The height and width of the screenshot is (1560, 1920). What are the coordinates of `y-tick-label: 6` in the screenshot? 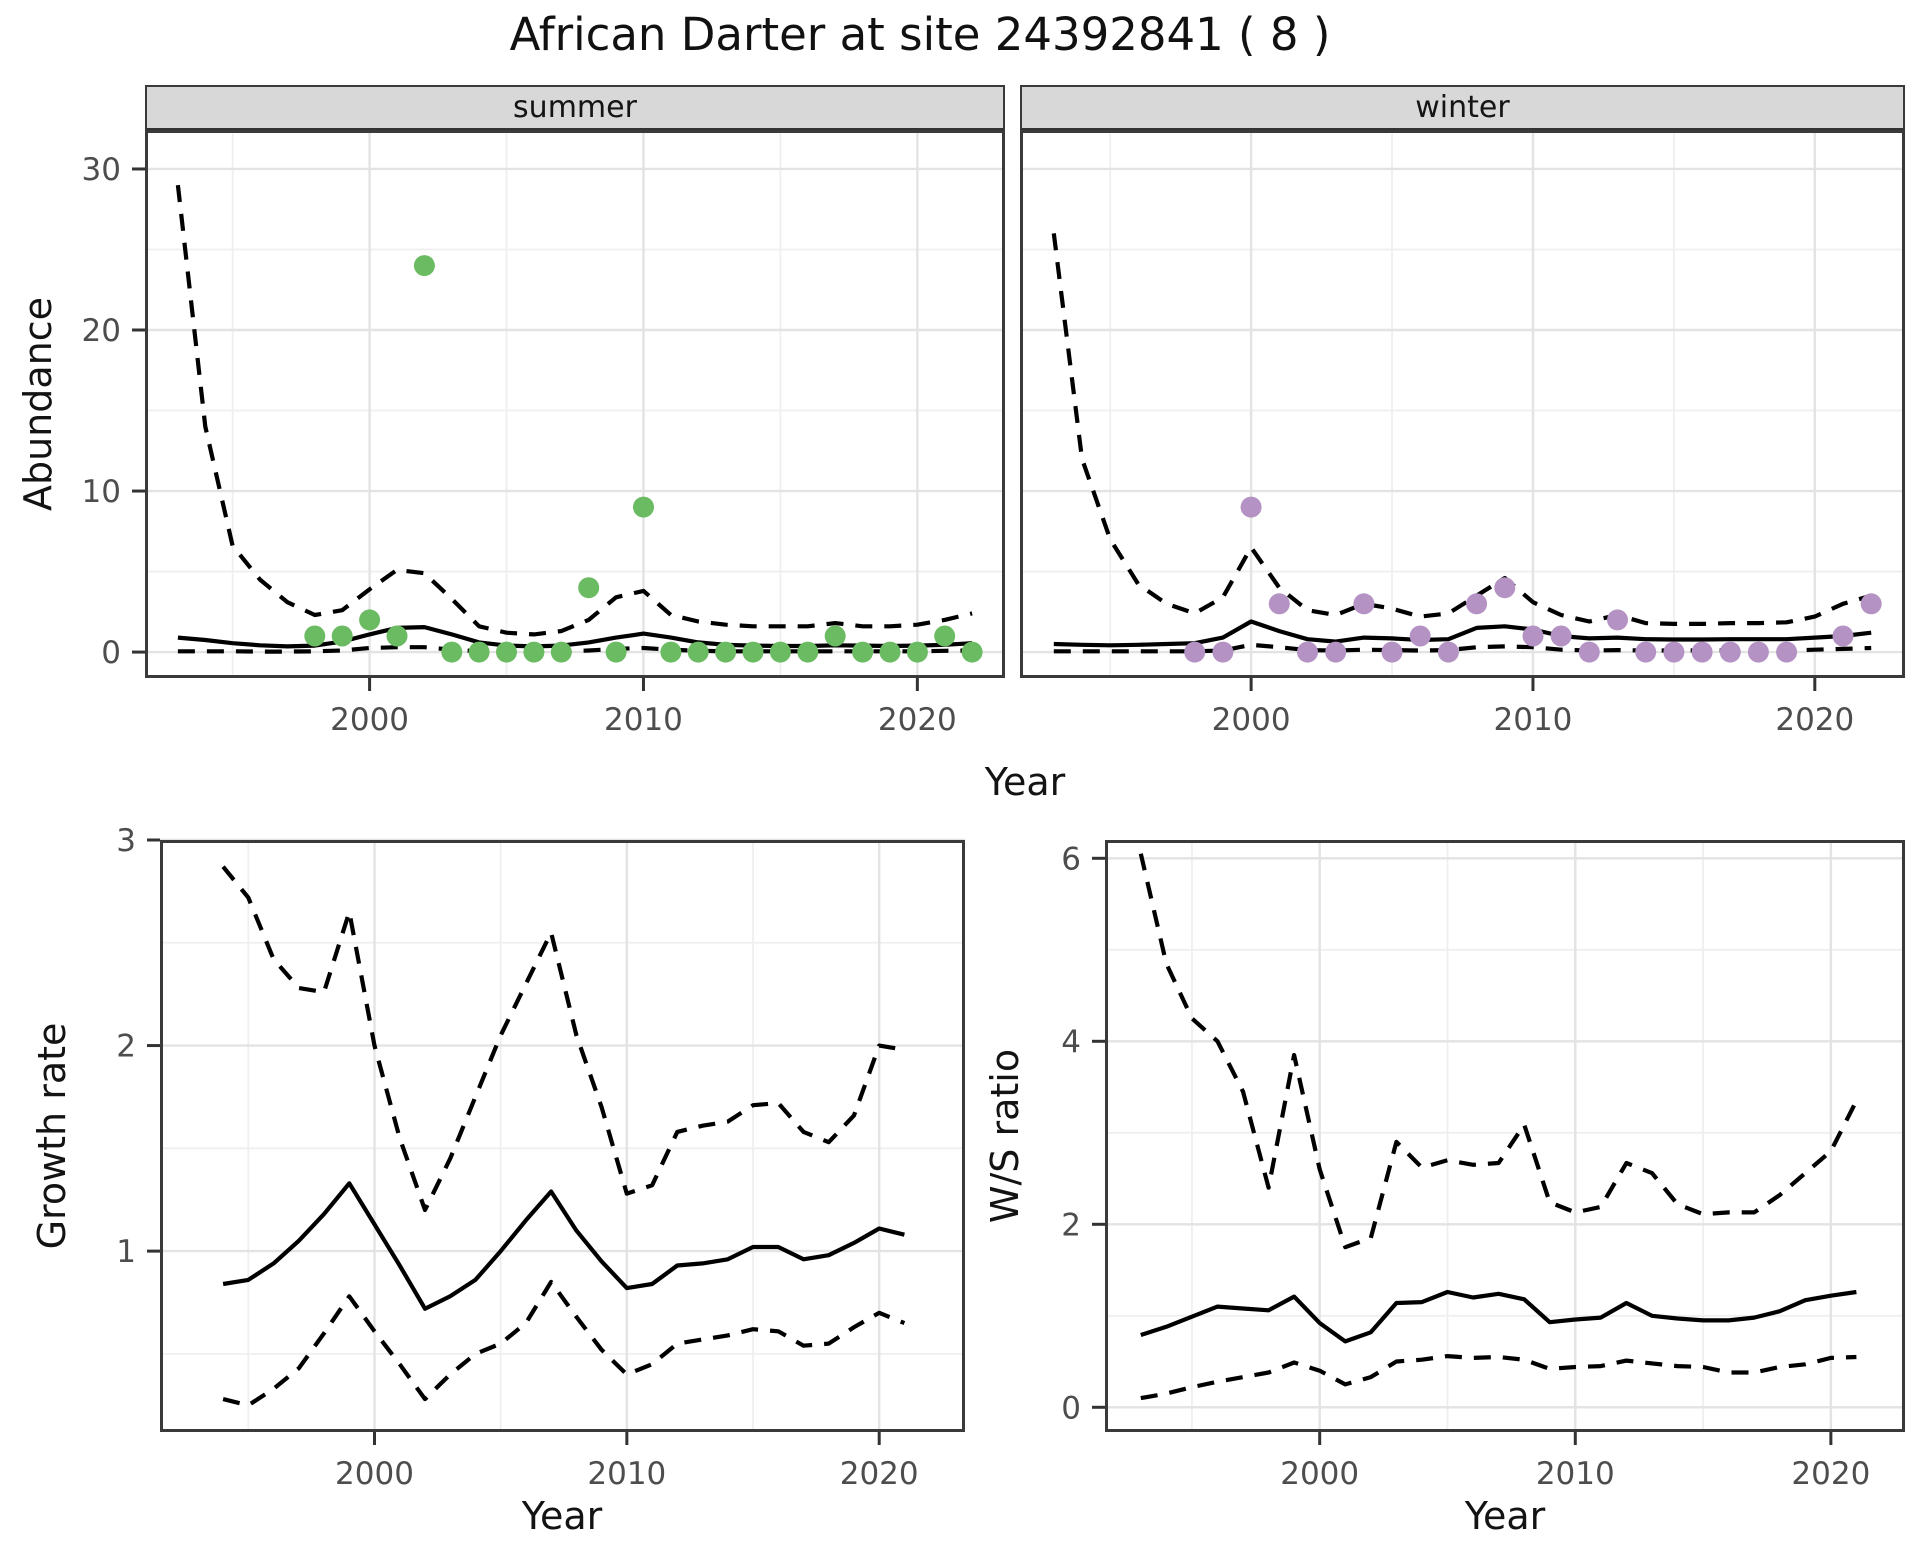 It's located at (1071, 859).